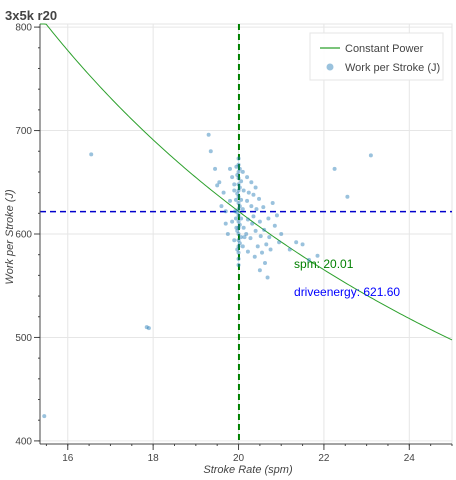  I want to click on y-tick-label: 500, so click(23, 338).